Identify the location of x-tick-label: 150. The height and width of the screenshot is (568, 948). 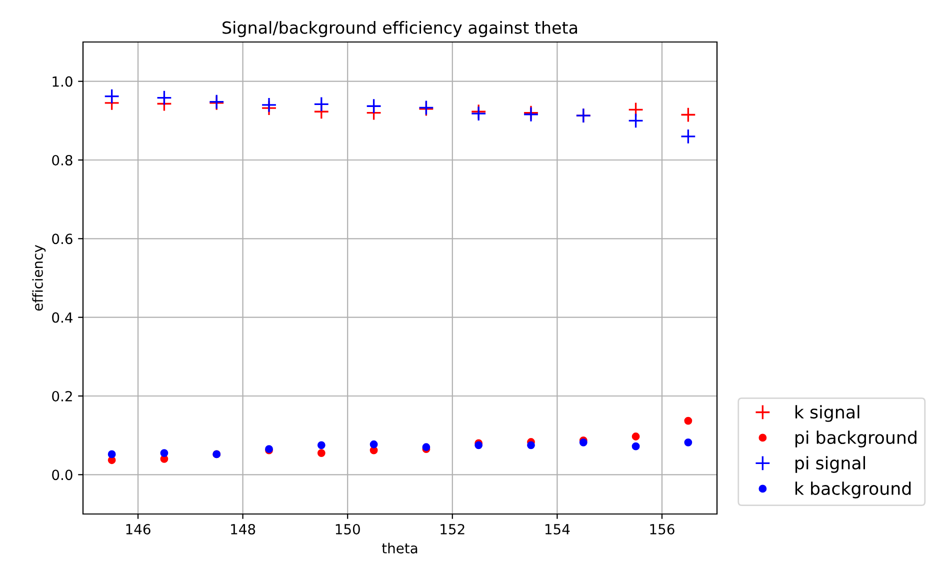
(348, 529).